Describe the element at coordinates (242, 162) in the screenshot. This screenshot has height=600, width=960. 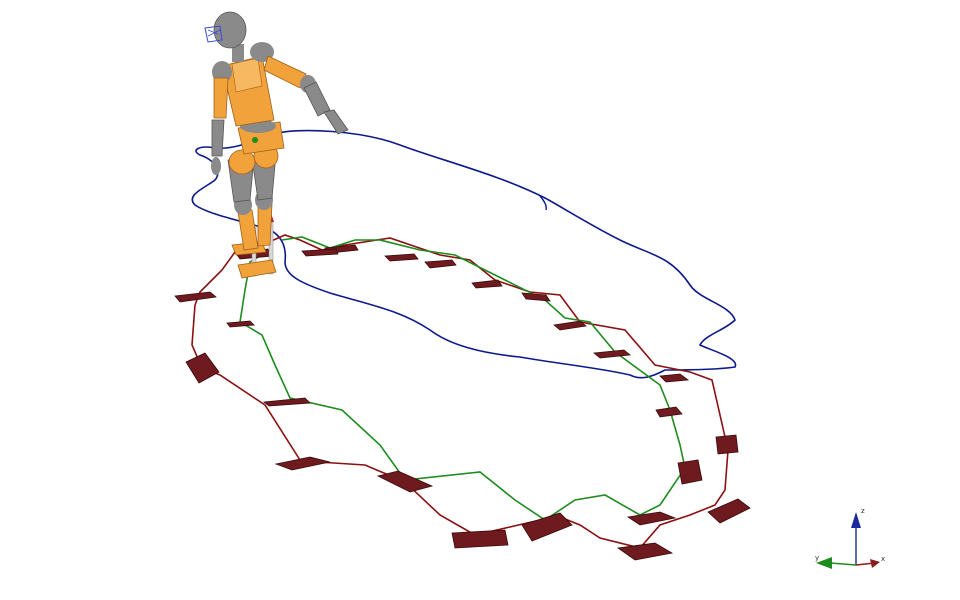
I see `robot-hip` at that location.